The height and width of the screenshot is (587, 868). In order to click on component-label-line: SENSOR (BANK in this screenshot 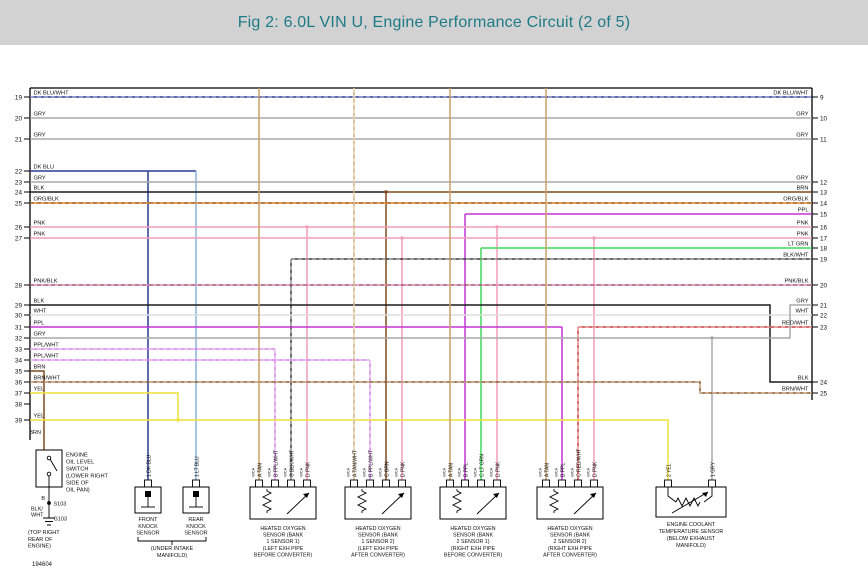, I will do `click(378, 536)`.